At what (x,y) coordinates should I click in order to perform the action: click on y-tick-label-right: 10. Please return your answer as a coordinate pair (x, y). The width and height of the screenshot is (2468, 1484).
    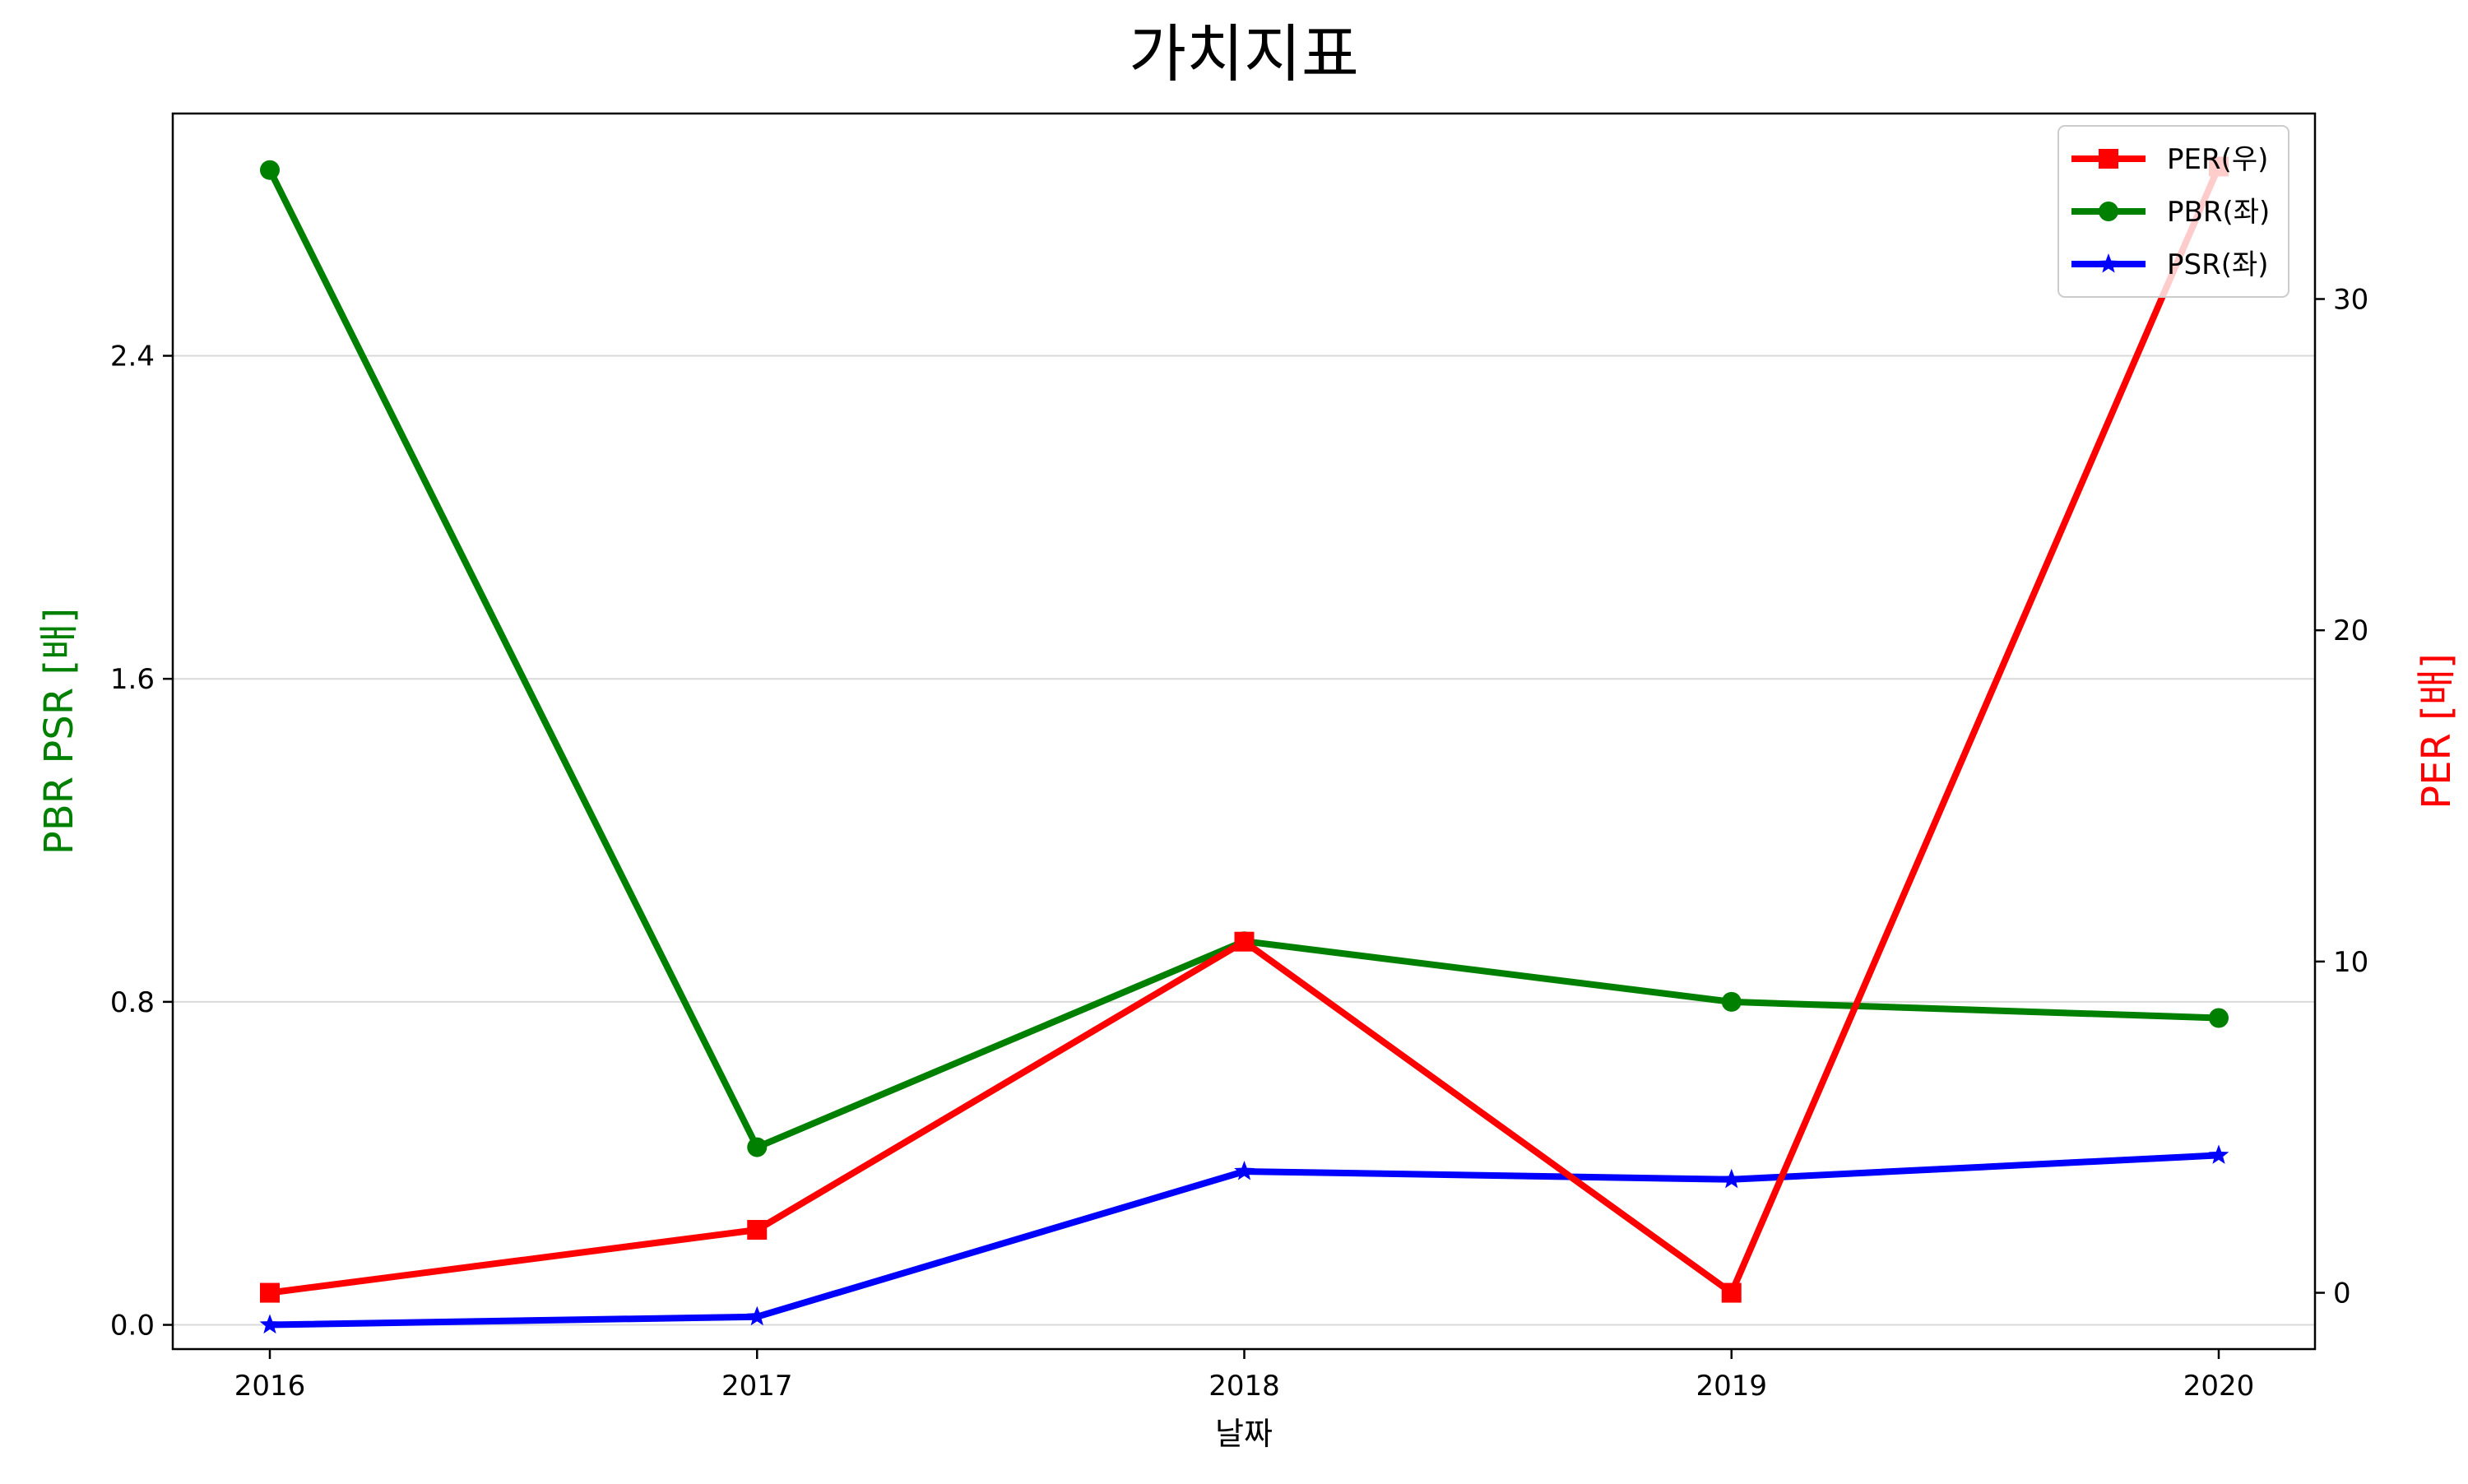
    Looking at the image, I should click on (2350, 963).